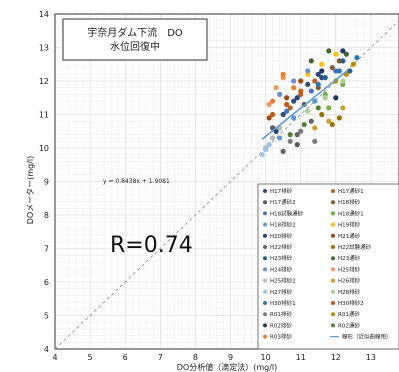 This screenshot has width=399, height=372. What do you see at coordinates (135, 32) in the screenshot?
I see `chart-title-line-1: 宇奈月ダム下流 DO` at bounding box center [135, 32].